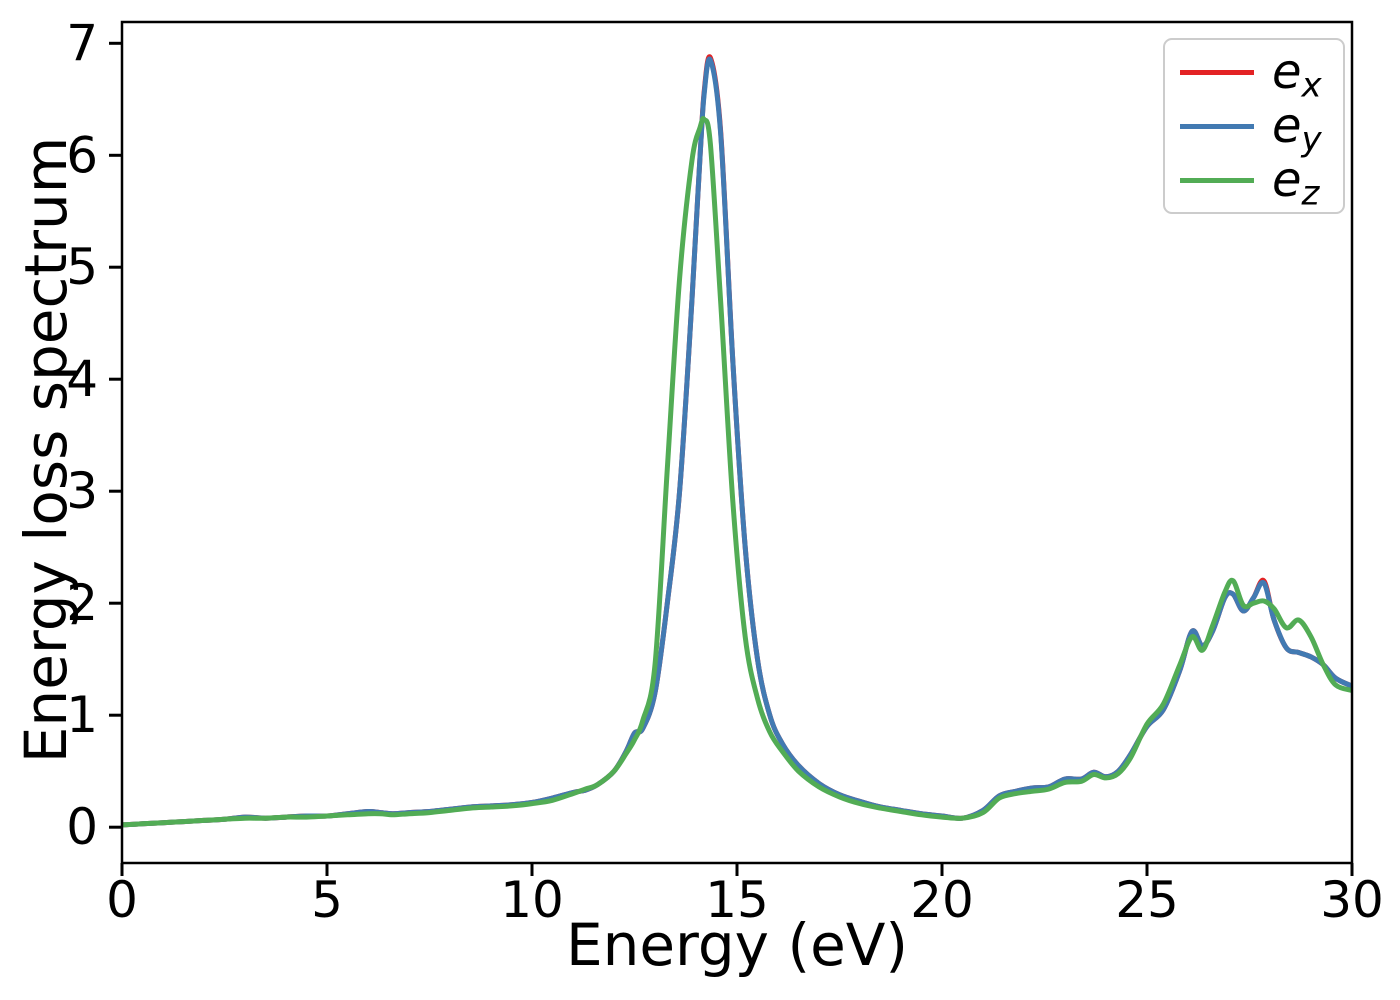 This screenshot has height=1000, width=1400. Describe the element at coordinates (82, 155) in the screenshot. I see `y-tick-label-6: 6` at that location.